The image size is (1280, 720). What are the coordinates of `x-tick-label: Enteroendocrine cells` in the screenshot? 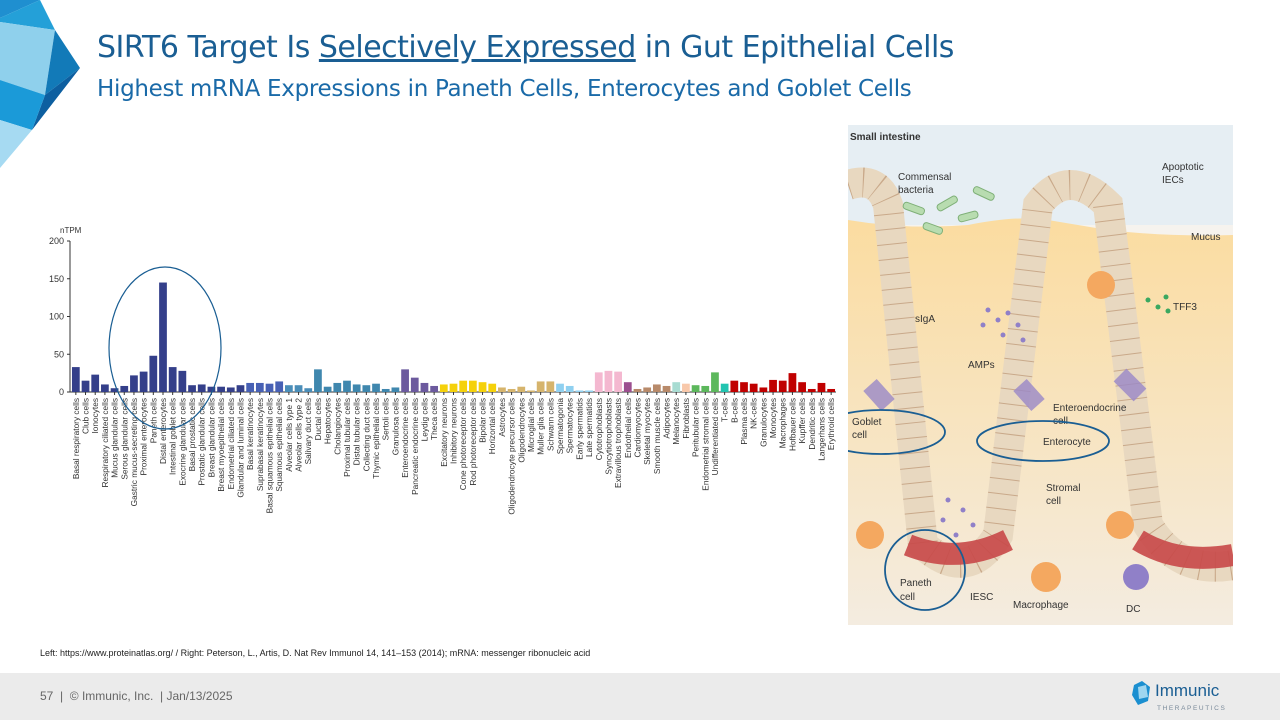 It's located at (405, 438).